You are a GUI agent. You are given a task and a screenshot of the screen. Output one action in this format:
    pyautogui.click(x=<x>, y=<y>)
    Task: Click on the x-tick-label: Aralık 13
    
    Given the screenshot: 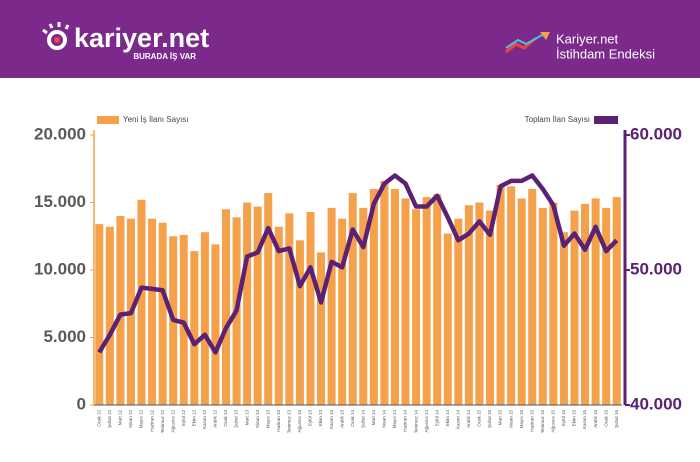 What is the action you would take?
    pyautogui.click(x=341, y=419)
    